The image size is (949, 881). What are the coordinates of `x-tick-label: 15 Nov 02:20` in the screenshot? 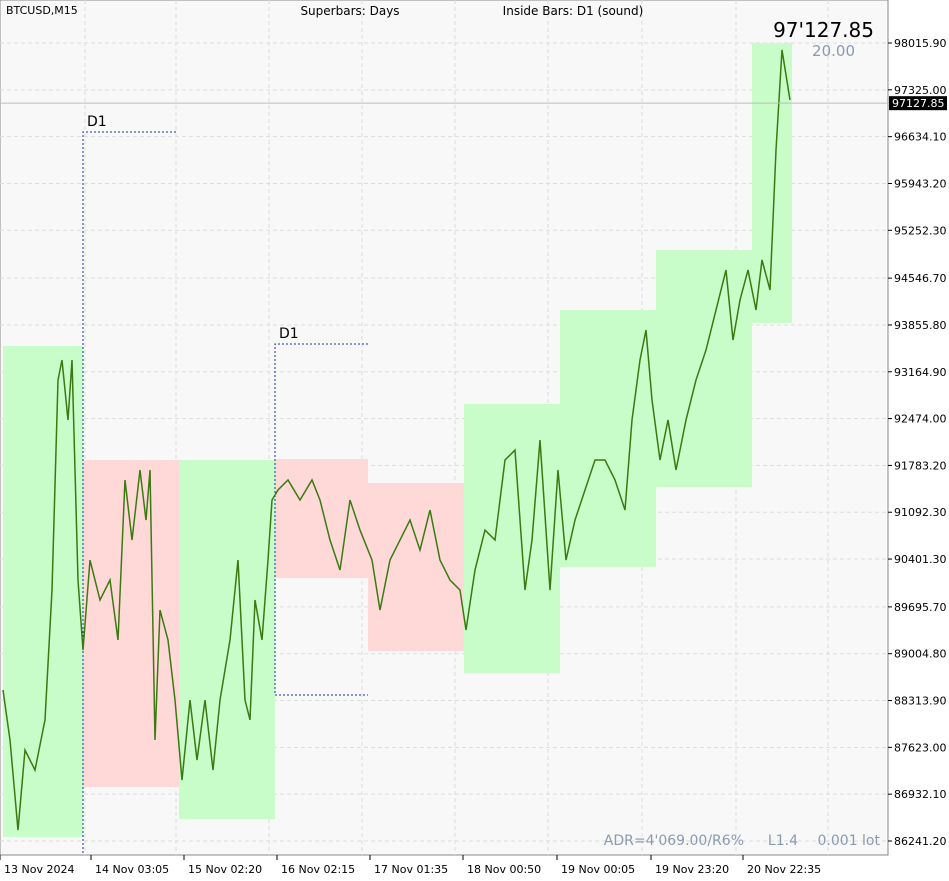 It's located at (225, 869).